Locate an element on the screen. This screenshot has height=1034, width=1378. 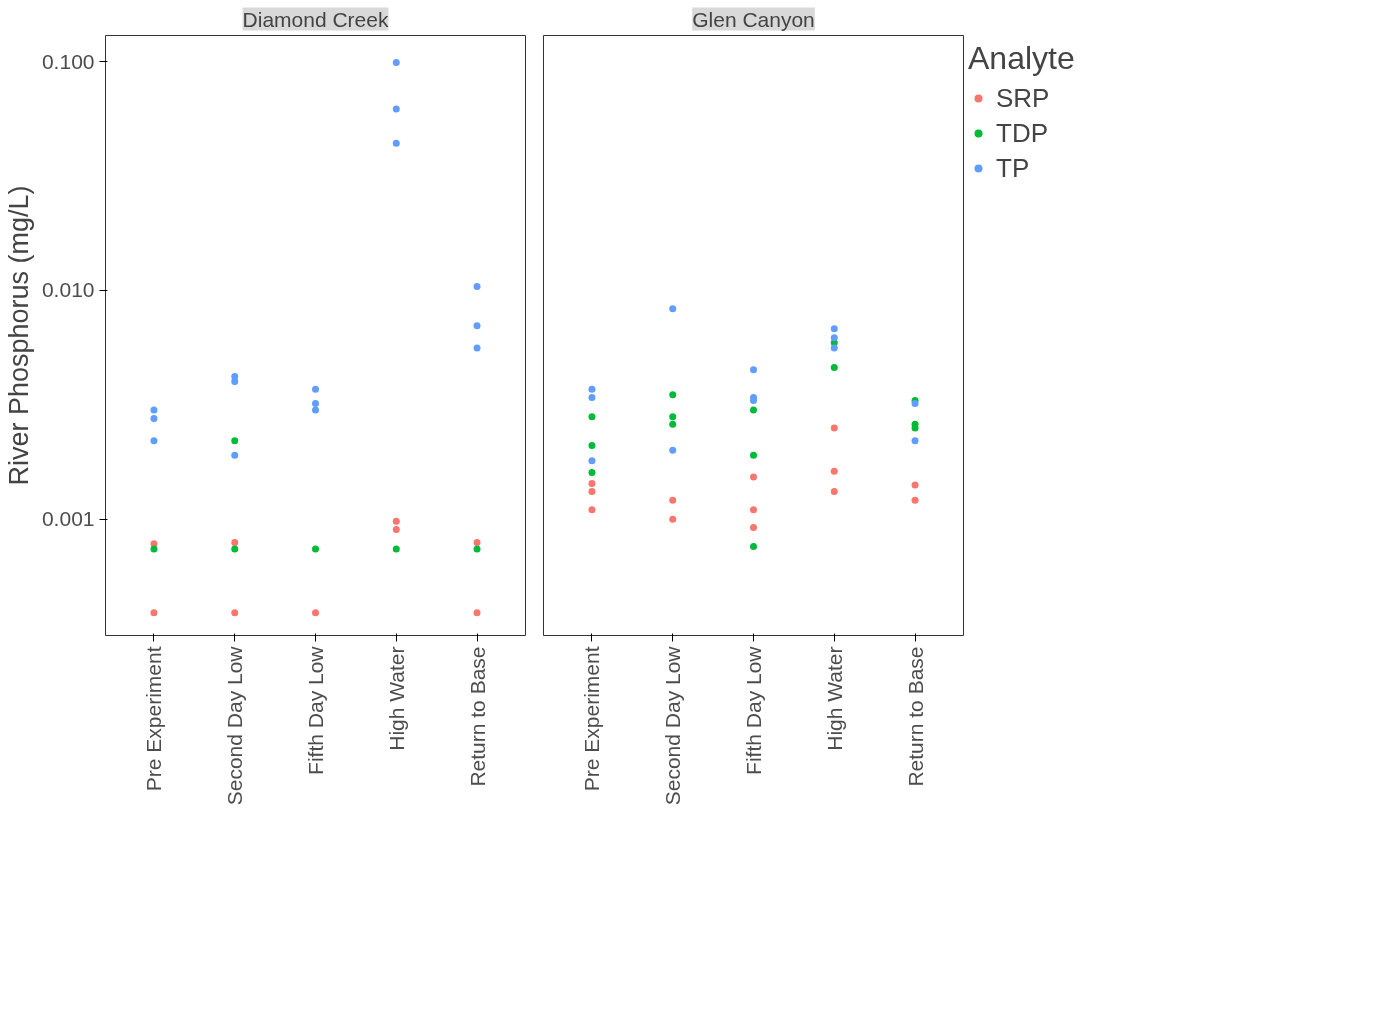
y-tick-label: 0.100 is located at coordinates (68, 61).